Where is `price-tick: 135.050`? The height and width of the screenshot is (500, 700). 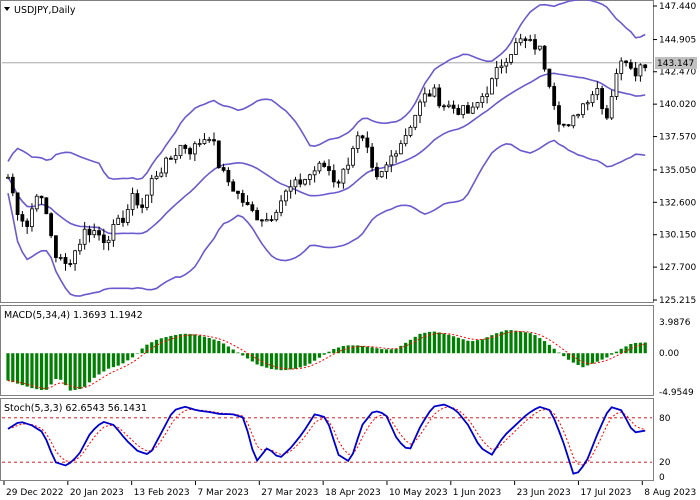 price-tick: 135.050 is located at coordinates (677, 171).